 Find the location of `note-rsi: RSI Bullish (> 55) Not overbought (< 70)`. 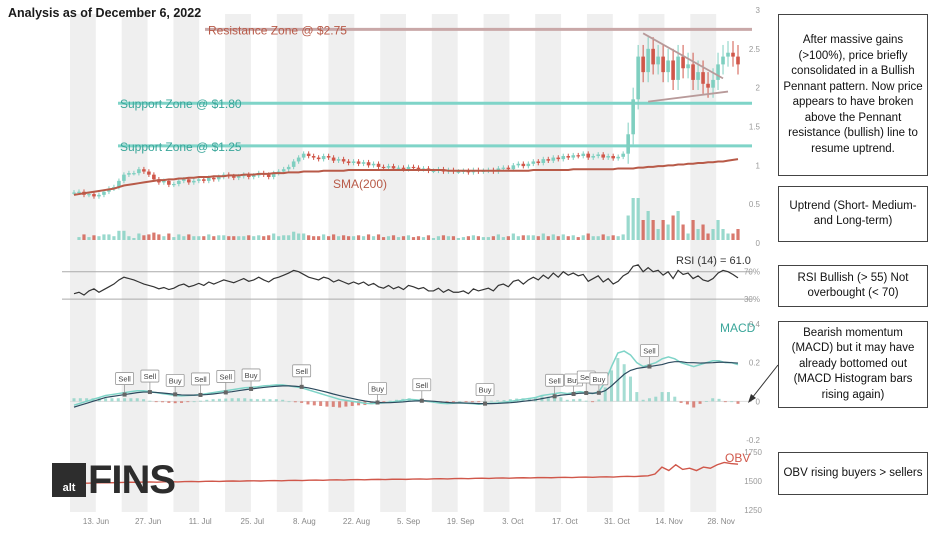

note-rsi: RSI Bullish (> 55) Not overbought (< 70) is located at coordinates (853, 286).